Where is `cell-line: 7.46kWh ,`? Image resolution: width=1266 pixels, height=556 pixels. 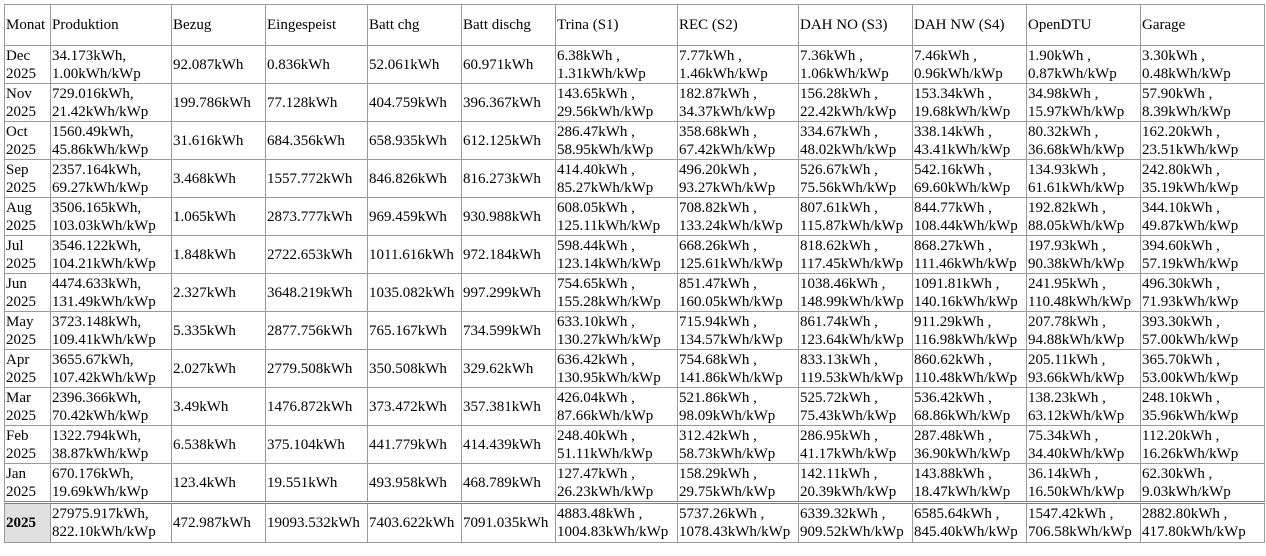 cell-line: 7.46kWh , is located at coordinates (945, 55).